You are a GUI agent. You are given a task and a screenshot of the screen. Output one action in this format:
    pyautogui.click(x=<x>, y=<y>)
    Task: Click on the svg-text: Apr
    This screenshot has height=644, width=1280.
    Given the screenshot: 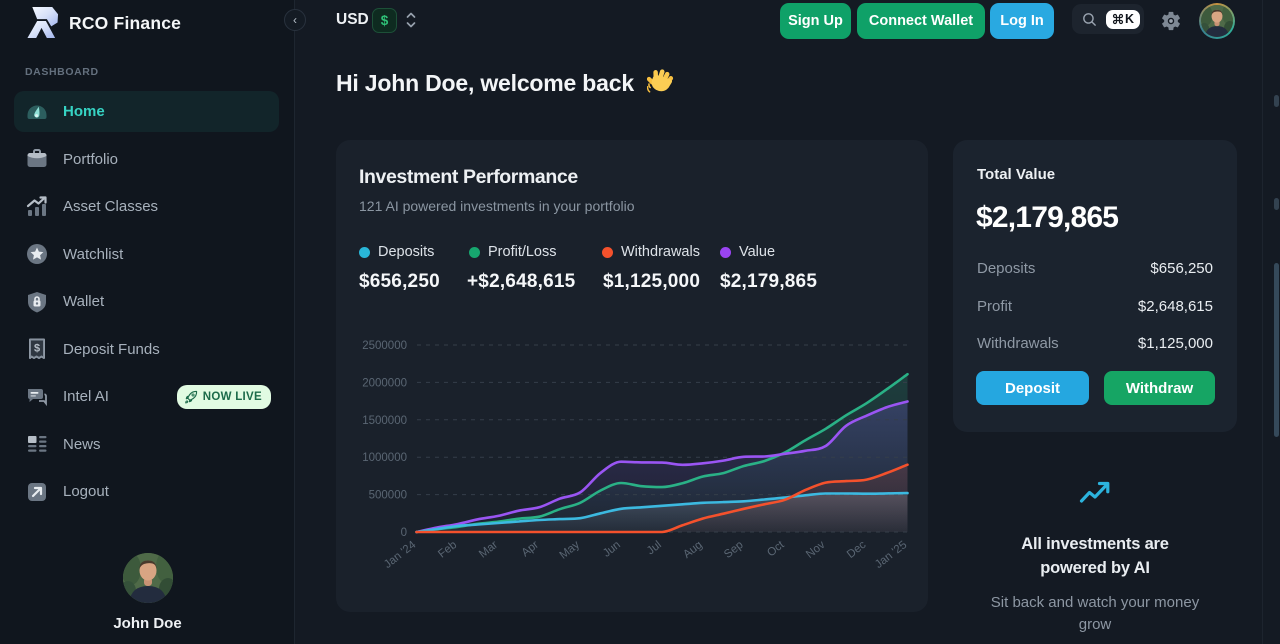 What is the action you would take?
    pyautogui.click(x=531, y=549)
    